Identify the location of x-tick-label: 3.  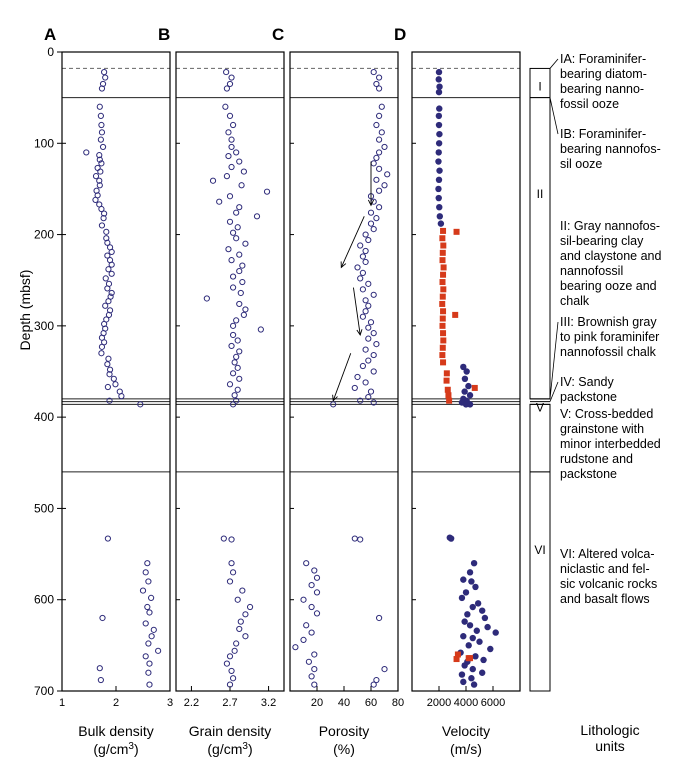
(170, 703).